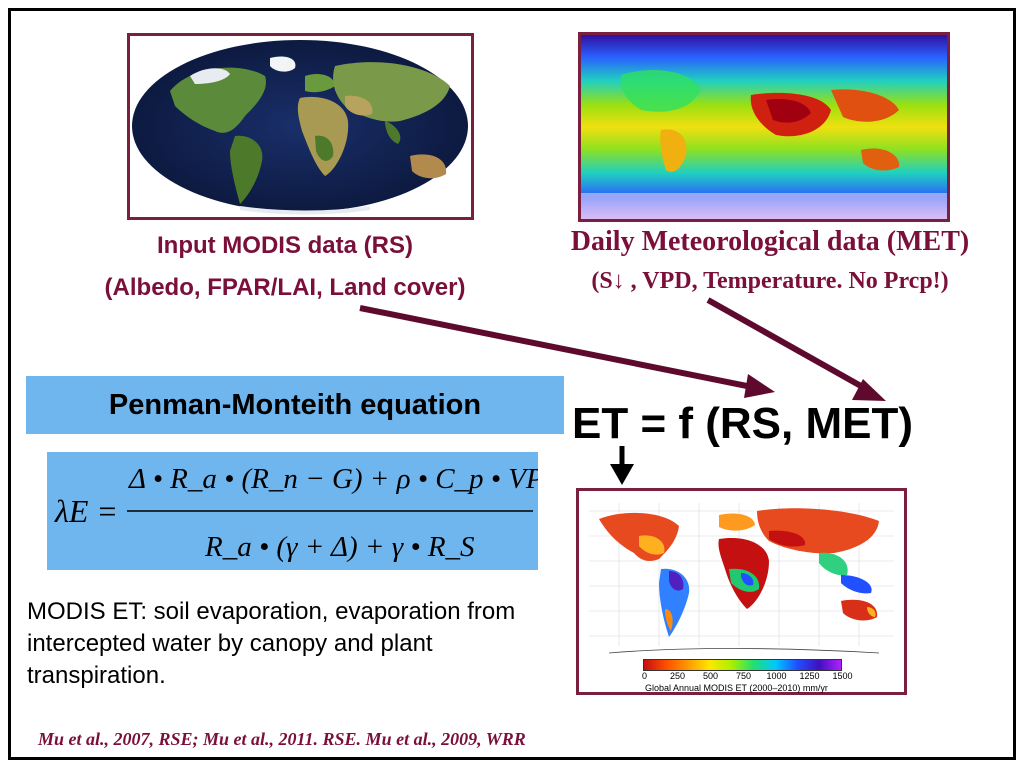  I want to click on equation-denominator: R_a • (γ + Δ) + γ • R_S, so click(339, 547).